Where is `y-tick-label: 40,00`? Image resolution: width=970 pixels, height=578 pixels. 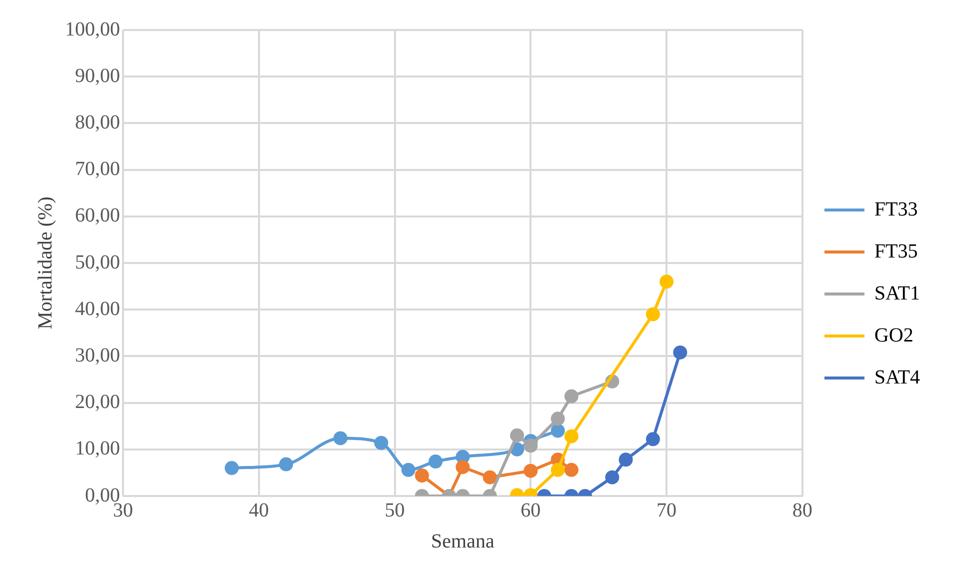
y-tick-label: 40,00 is located at coordinates (97, 309).